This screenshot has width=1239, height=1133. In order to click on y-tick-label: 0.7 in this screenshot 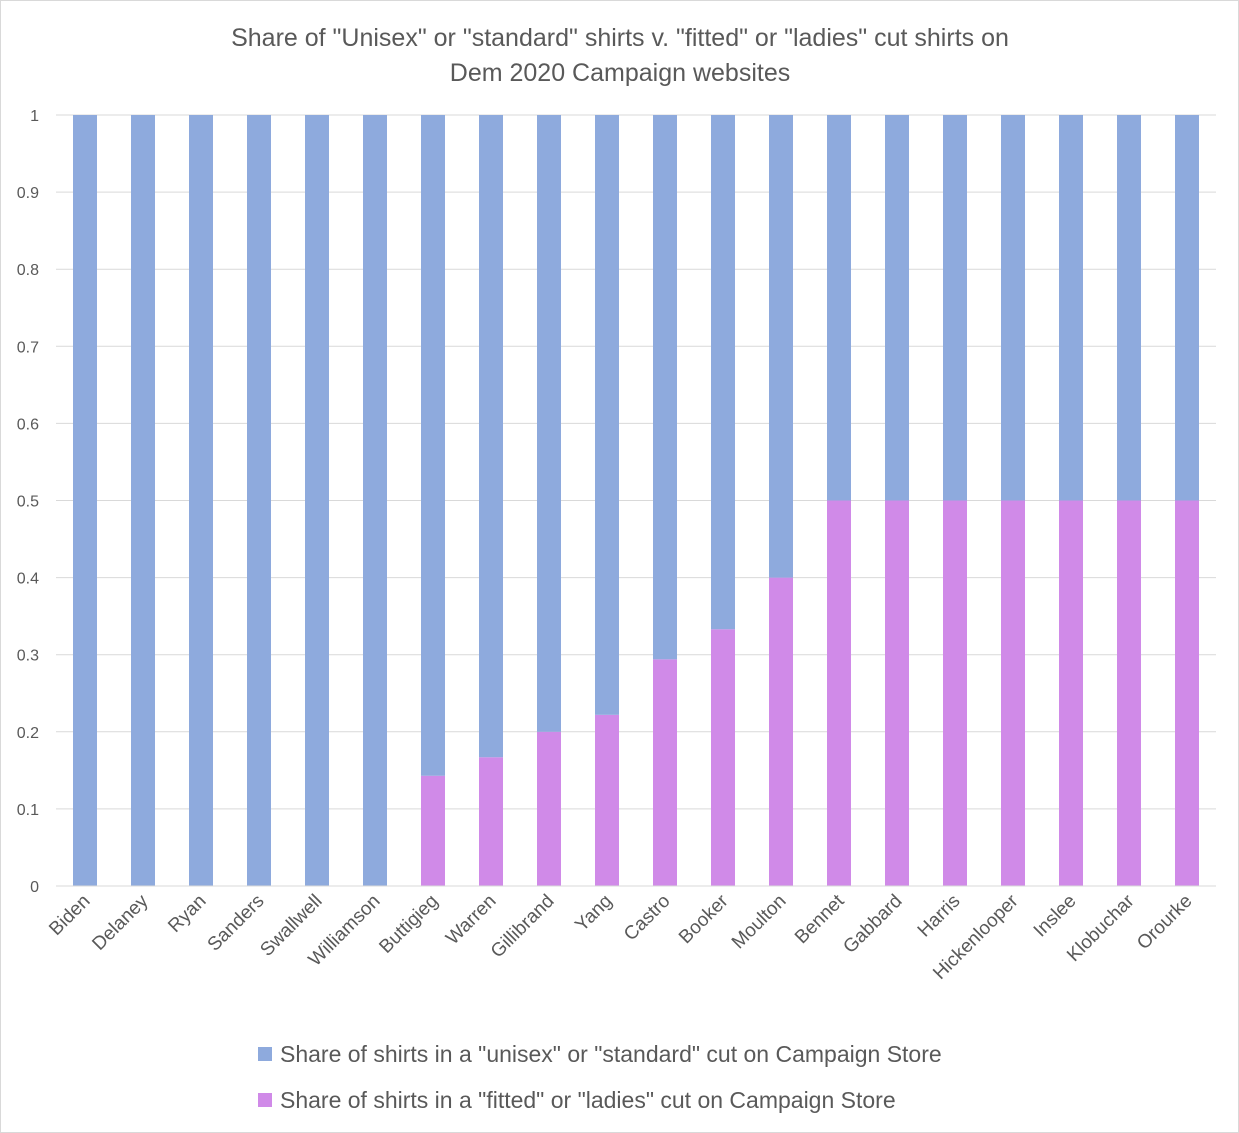, I will do `click(28, 347)`.